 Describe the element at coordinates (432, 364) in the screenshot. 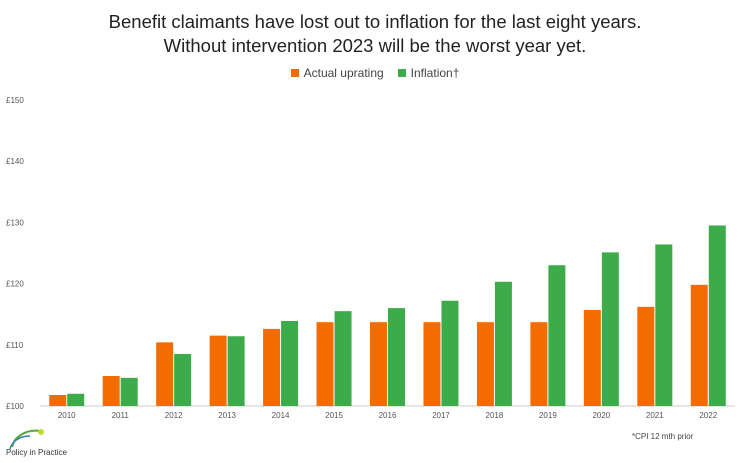

I see `bar-actual-uprating-2017` at that location.